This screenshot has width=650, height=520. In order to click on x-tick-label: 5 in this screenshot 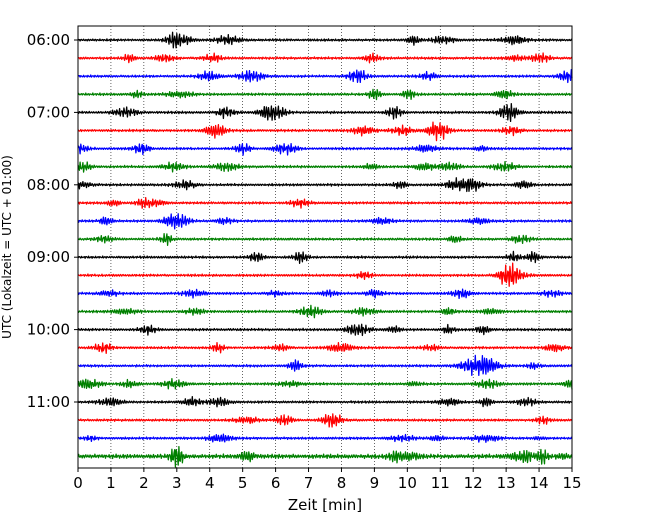, I will do `click(243, 483)`.